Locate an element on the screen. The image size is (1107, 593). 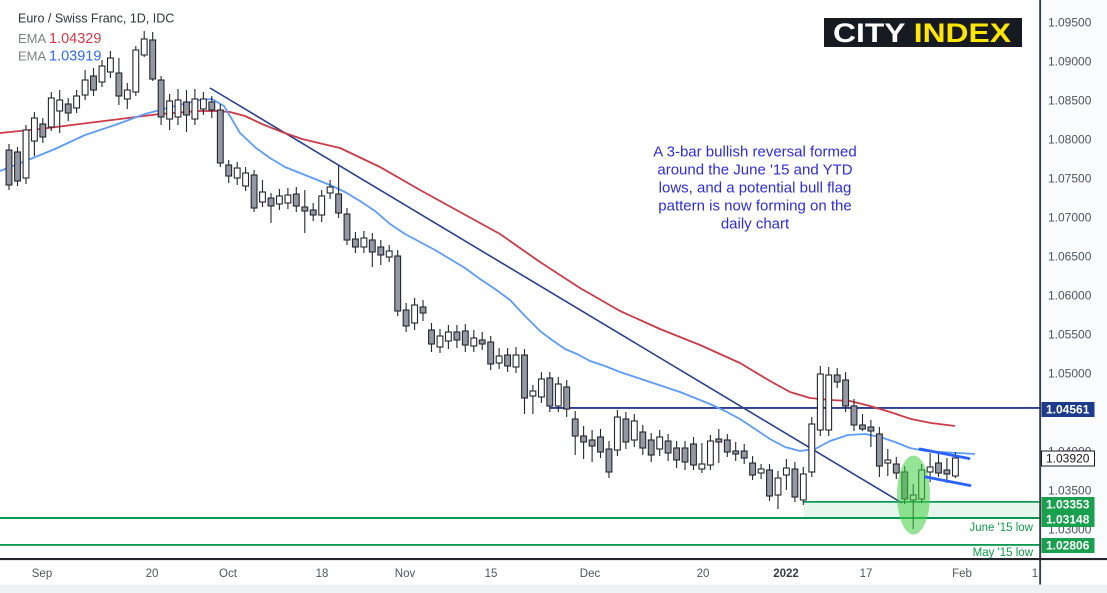
svg-text:lows, and a potential bull fla: lows, and a potential bull flag is located at coordinates (755, 188).